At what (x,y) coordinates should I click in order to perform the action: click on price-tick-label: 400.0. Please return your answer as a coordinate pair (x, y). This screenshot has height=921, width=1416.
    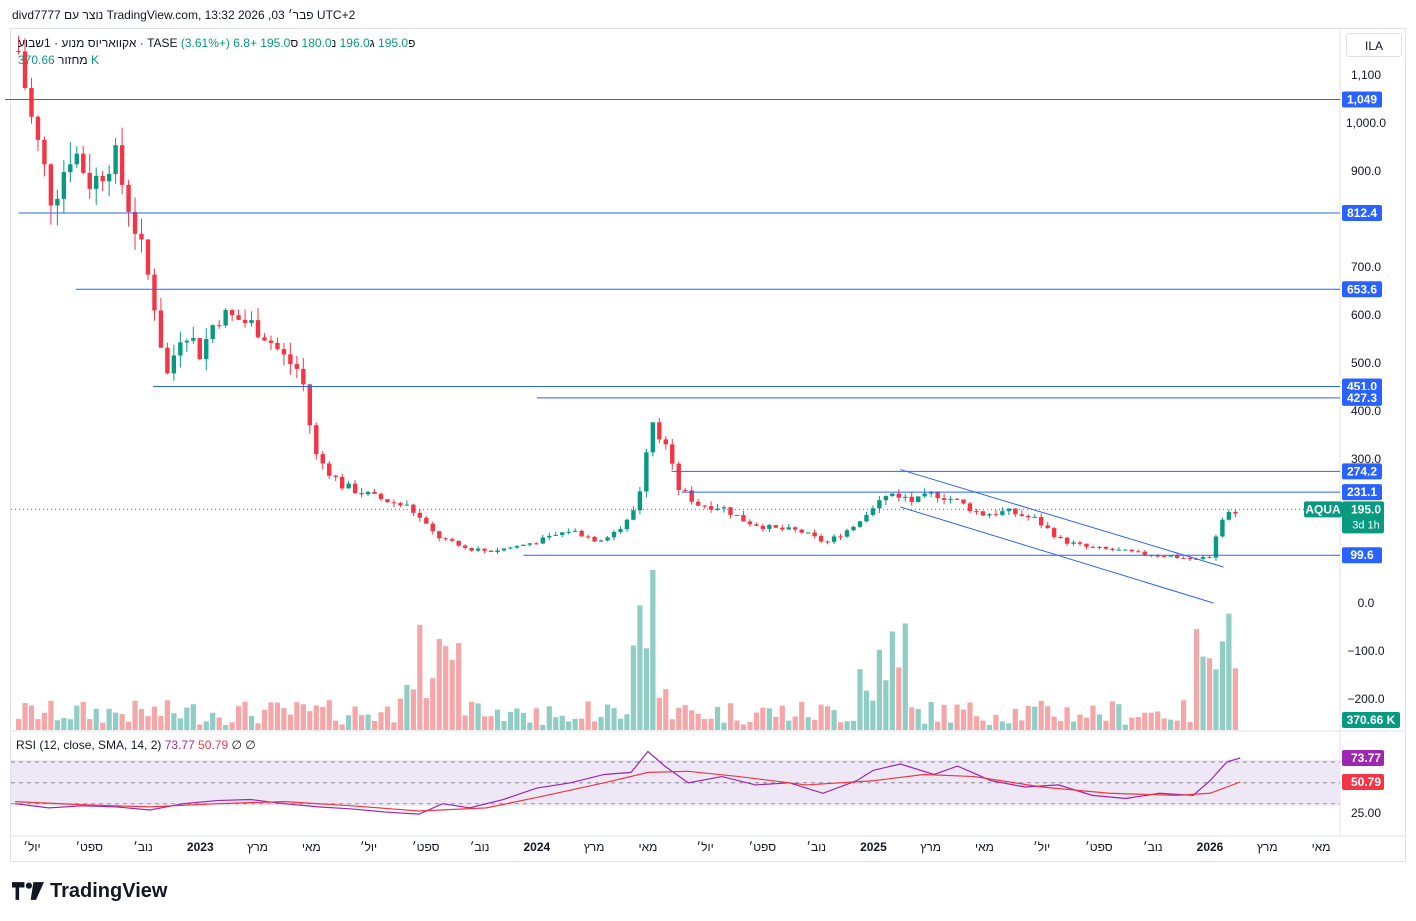
    Looking at the image, I should click on (1366, 411).